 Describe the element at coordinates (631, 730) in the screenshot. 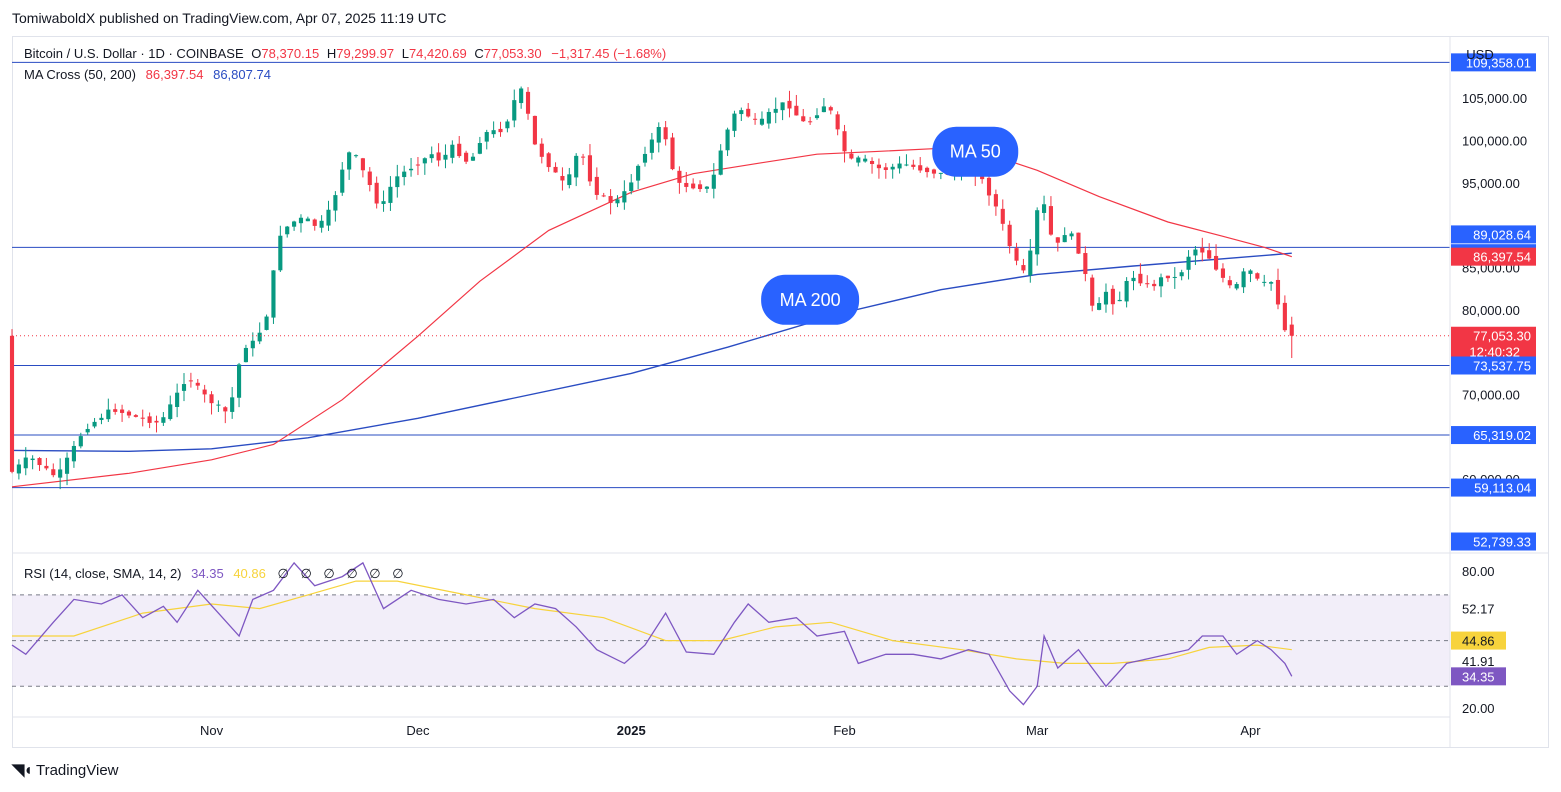

I see `time-tick-label: 2025` at that location.